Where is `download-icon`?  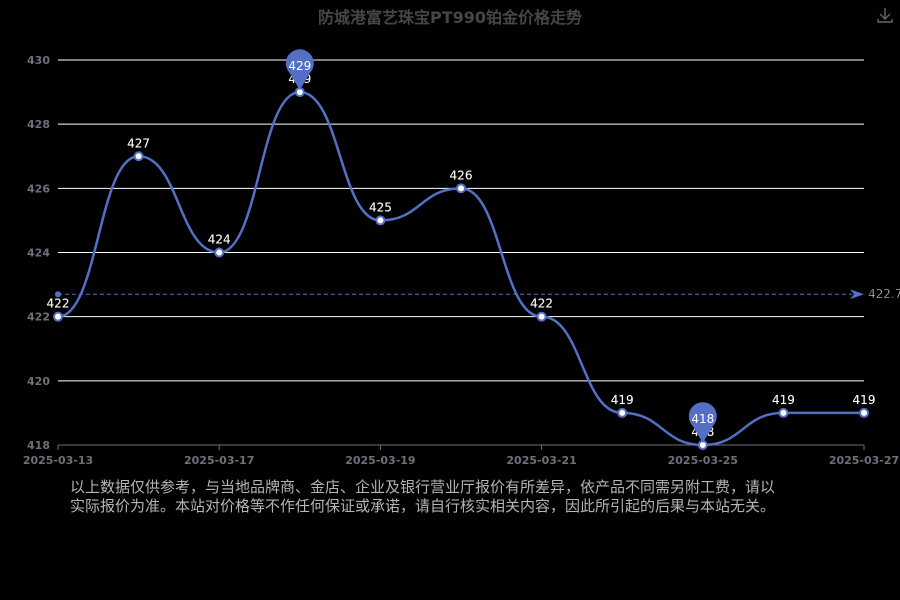 download-icon is located at coordinates (885, 15).